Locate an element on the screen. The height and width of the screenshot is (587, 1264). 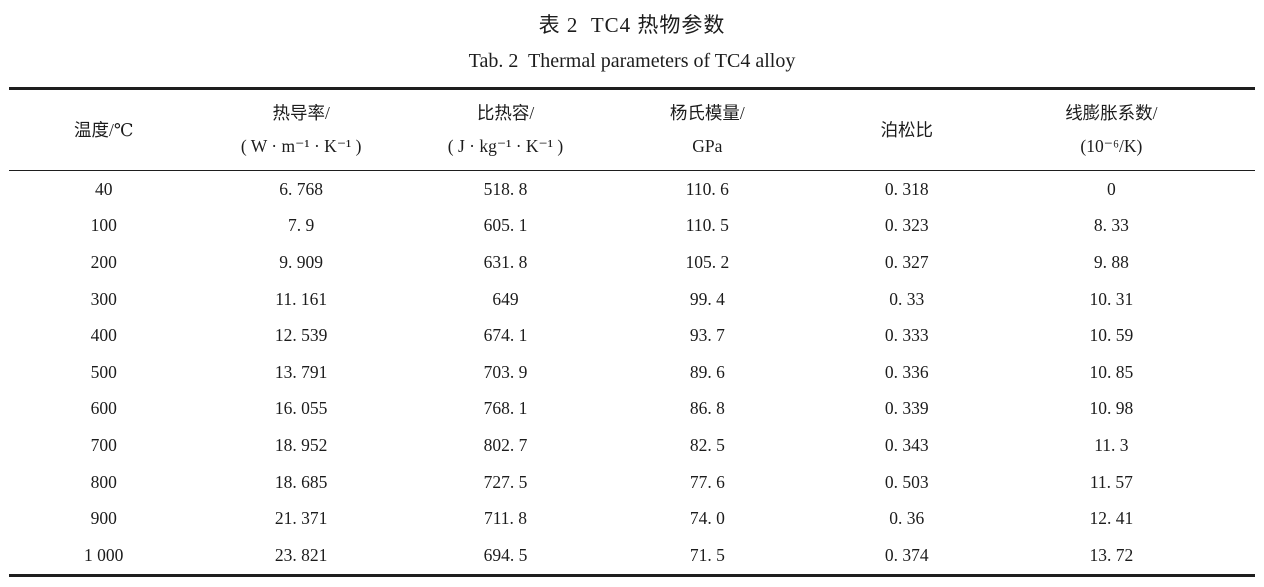
table-cell-linear-expansion: 11. 57 is located at coordinates (1111, 481).